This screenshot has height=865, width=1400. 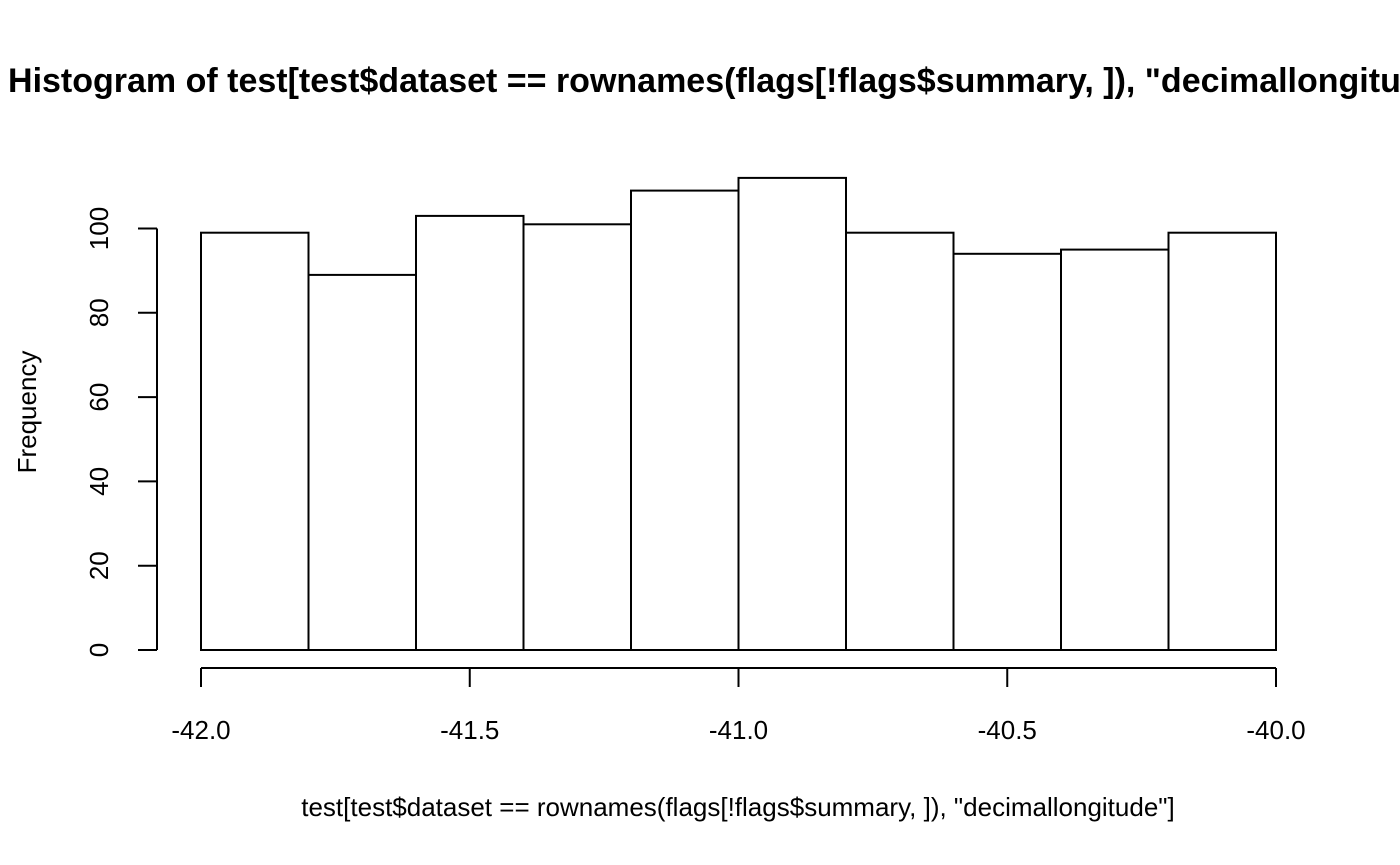 What do you see at coordinates (99, 650) in the screenshot?
I see `y-tick-label: 0` at bounding box center [99, 650].